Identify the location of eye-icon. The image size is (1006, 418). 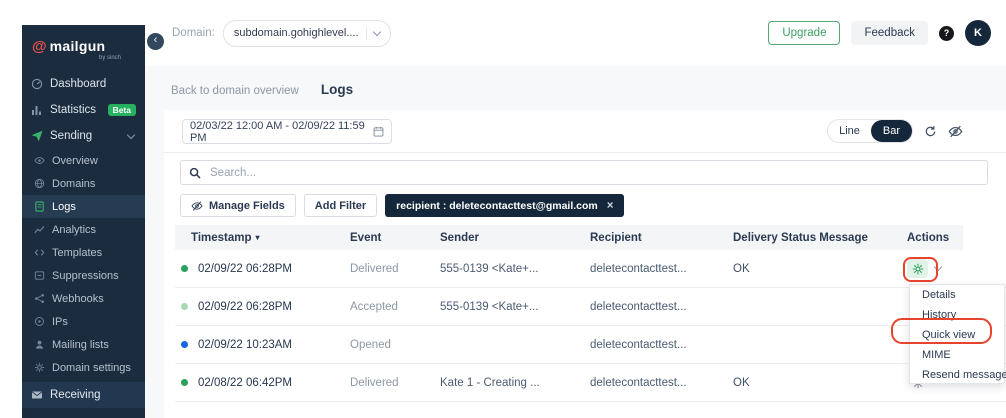
(39, 160).